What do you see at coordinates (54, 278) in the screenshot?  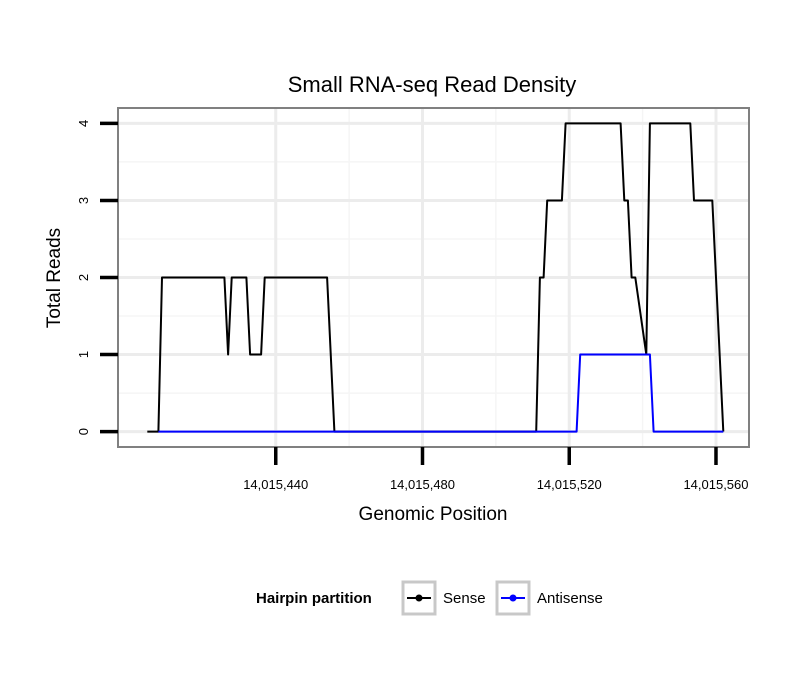 I see `y-axis-title: Total Reads` at bounding box center [54, 278].